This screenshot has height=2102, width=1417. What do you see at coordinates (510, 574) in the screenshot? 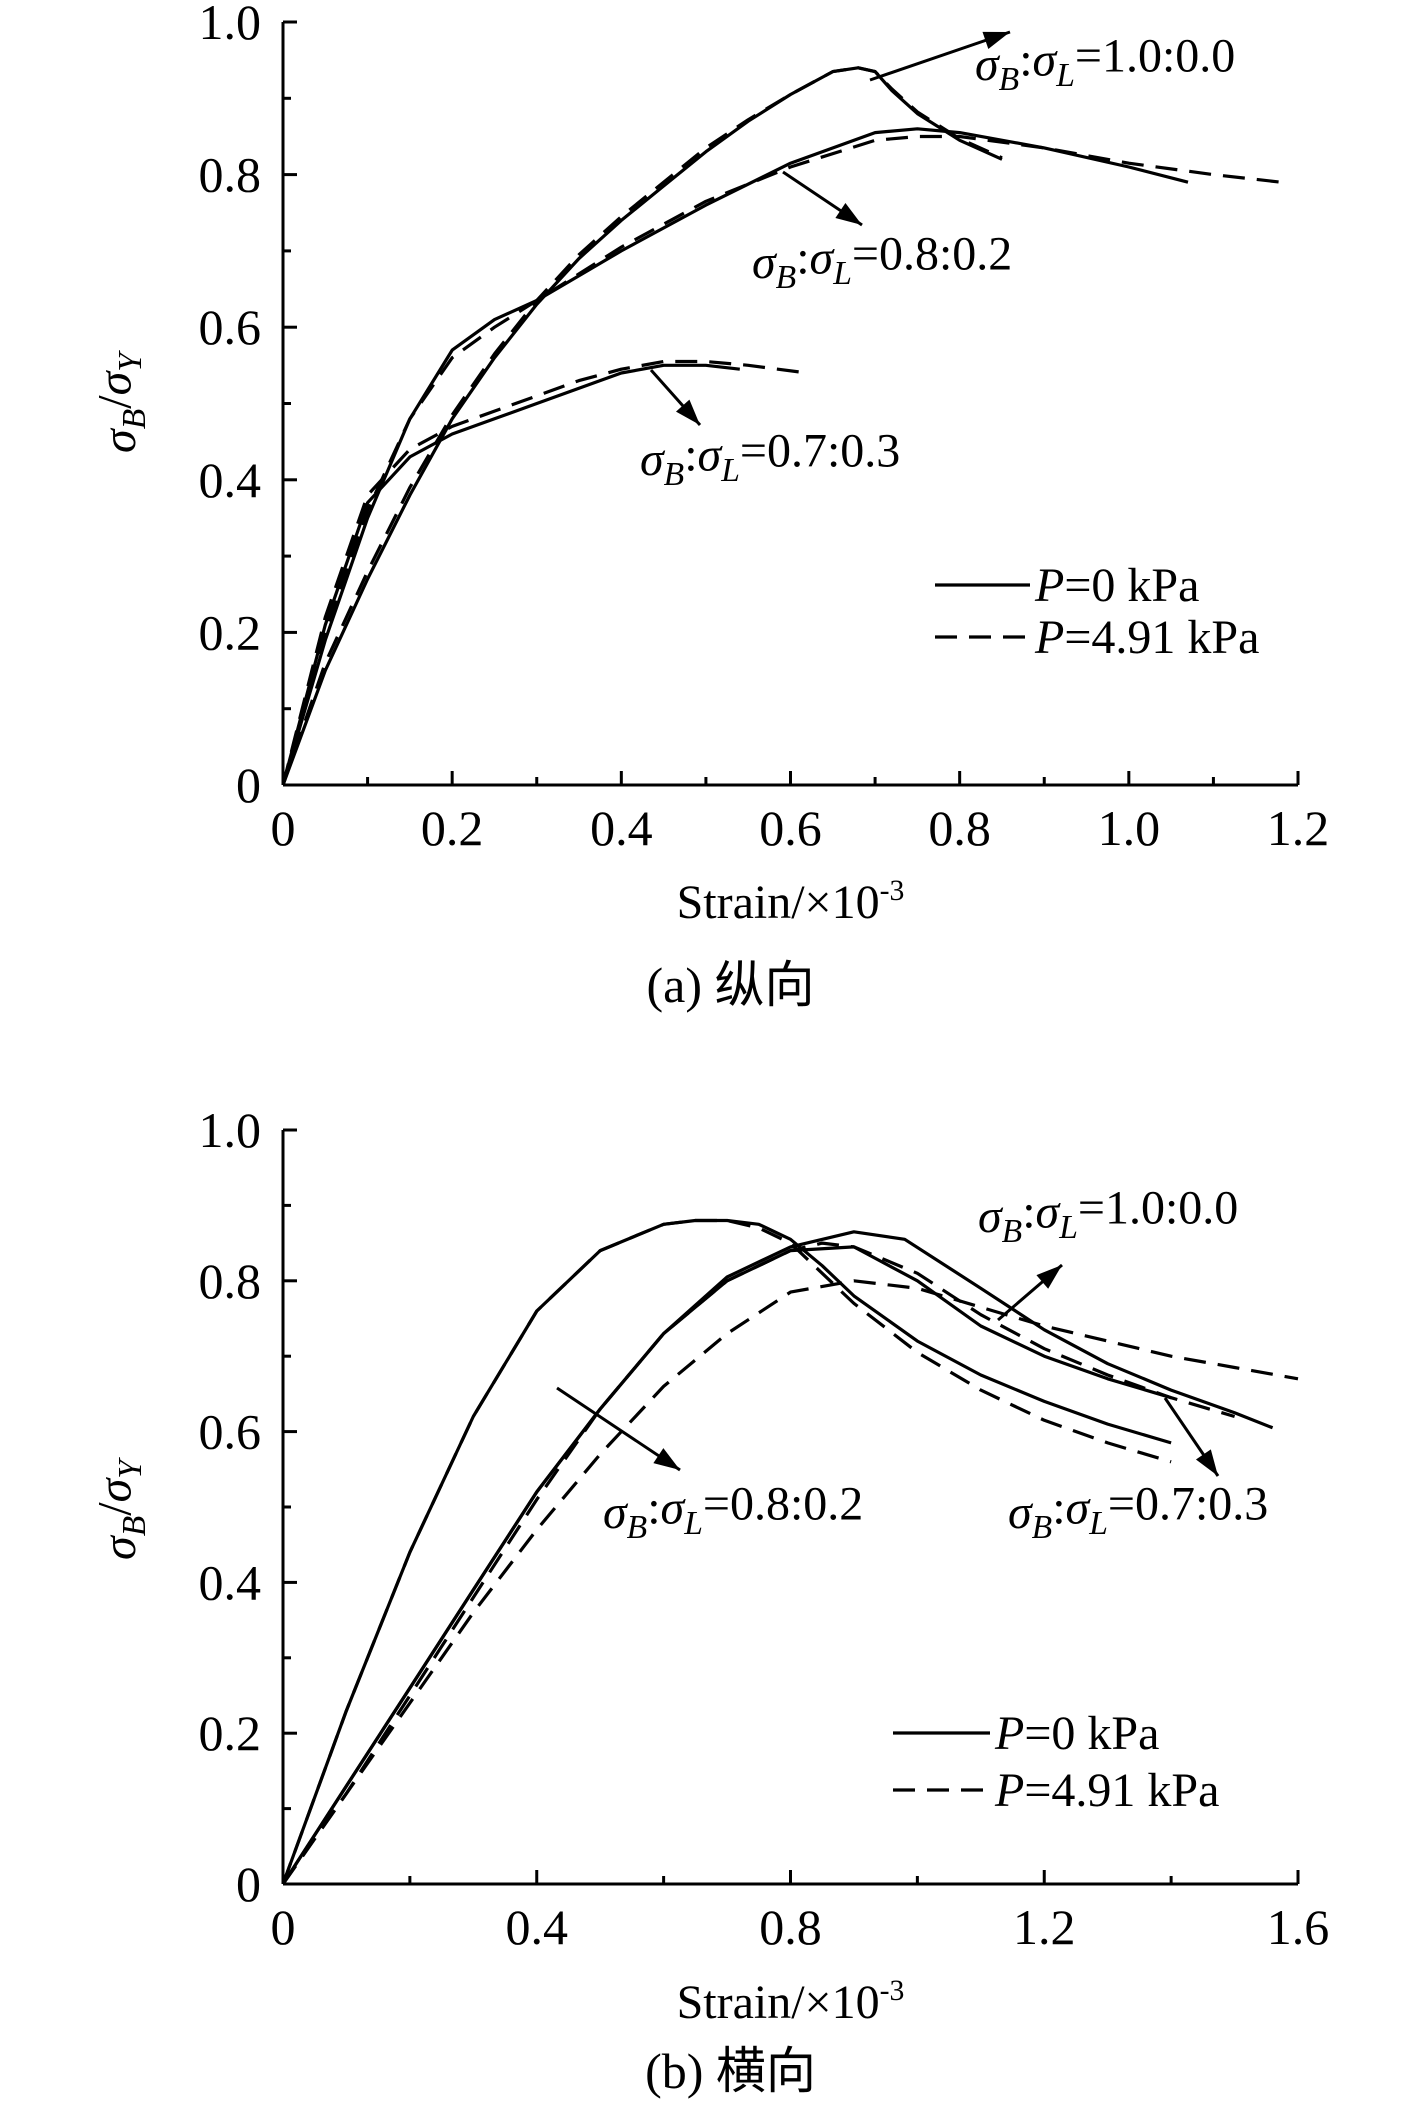
I see `series-line-solid` at bounding box center [510, 574].